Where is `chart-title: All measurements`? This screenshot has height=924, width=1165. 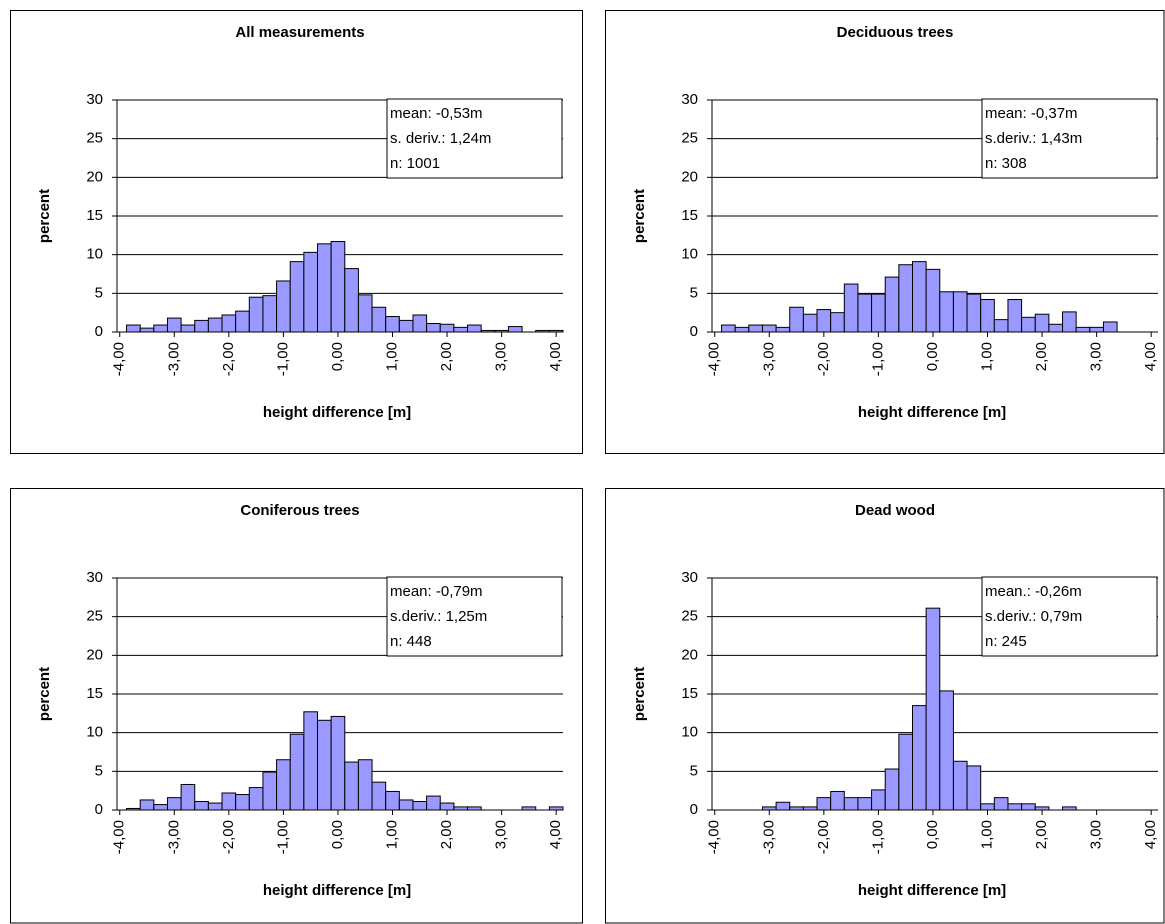 chart-title: All measurements is located at coordinates (299, 32).